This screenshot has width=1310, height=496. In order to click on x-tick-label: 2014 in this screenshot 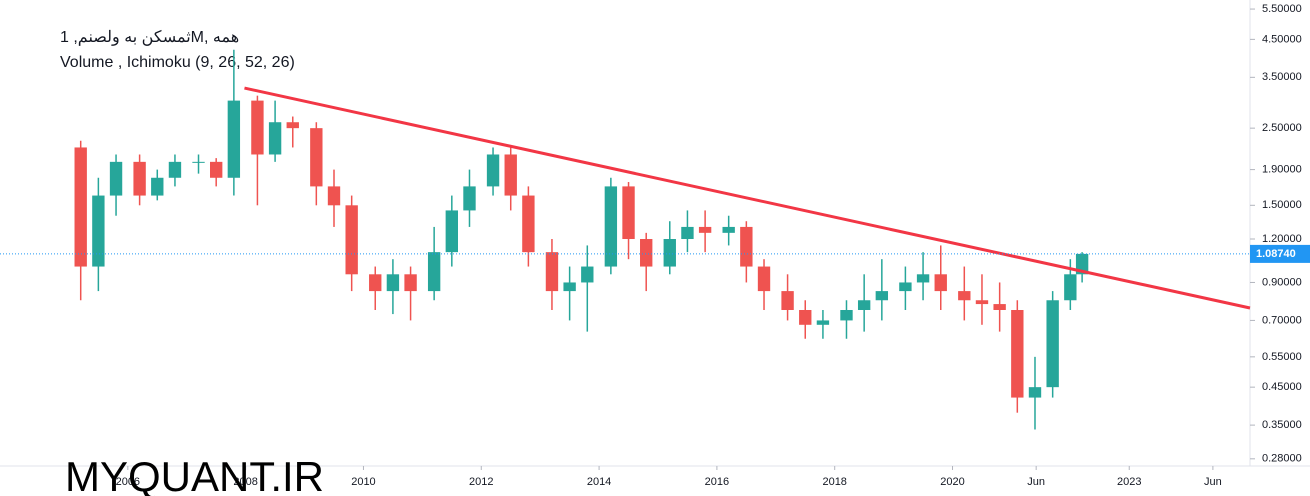, I will do `click(599, 482)`.